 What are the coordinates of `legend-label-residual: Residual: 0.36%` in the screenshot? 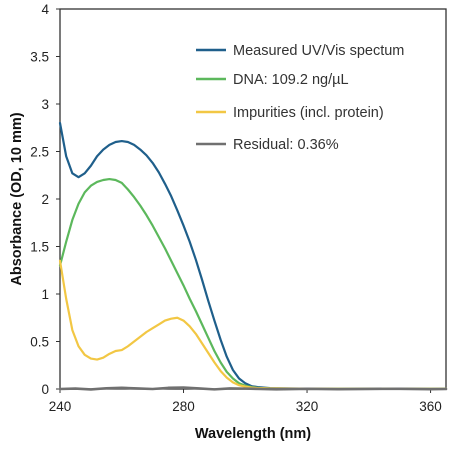 It's located at (286, 145).